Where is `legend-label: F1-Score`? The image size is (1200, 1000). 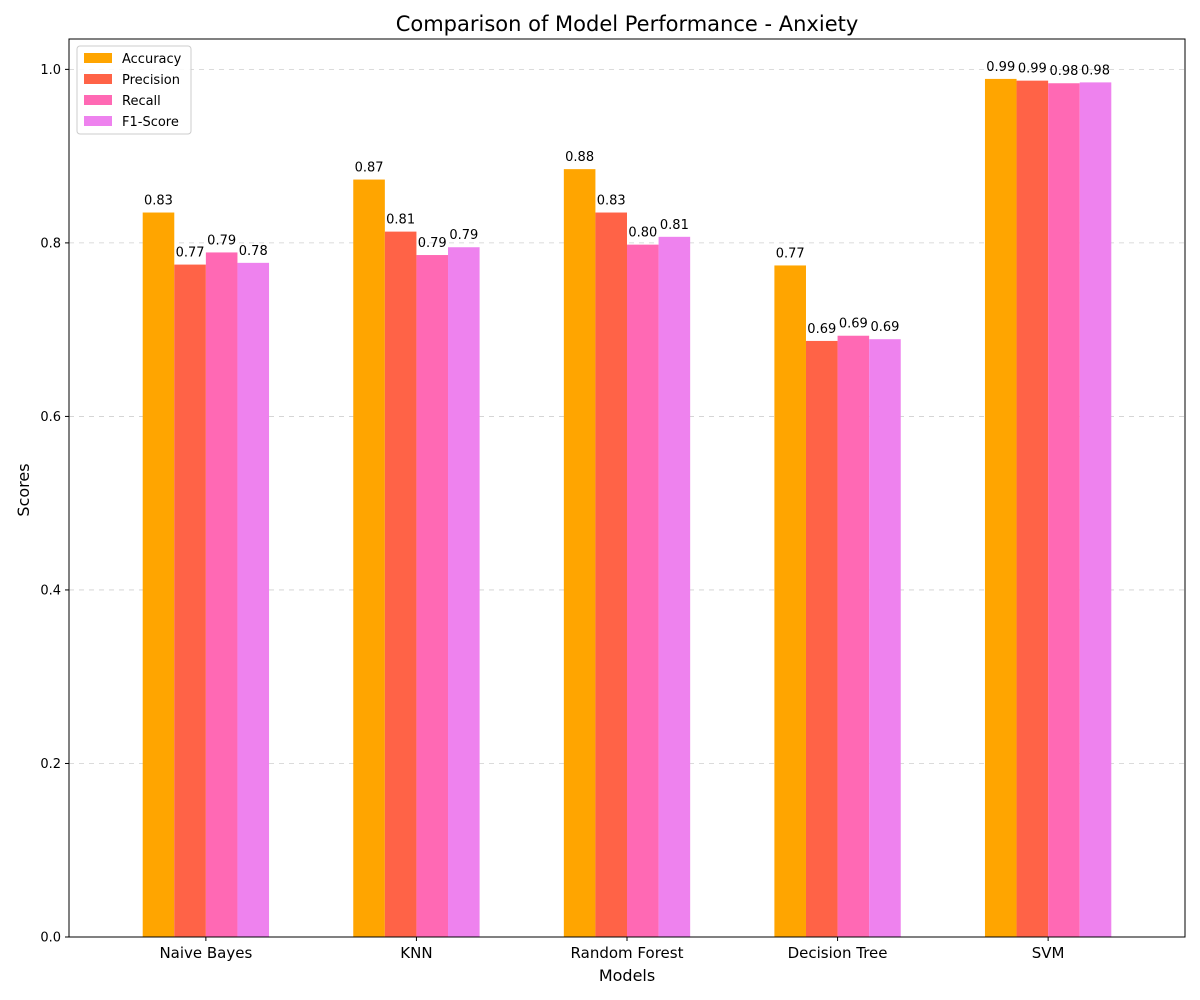 legend-label: F1-Score is located at coordinates (150, 122).